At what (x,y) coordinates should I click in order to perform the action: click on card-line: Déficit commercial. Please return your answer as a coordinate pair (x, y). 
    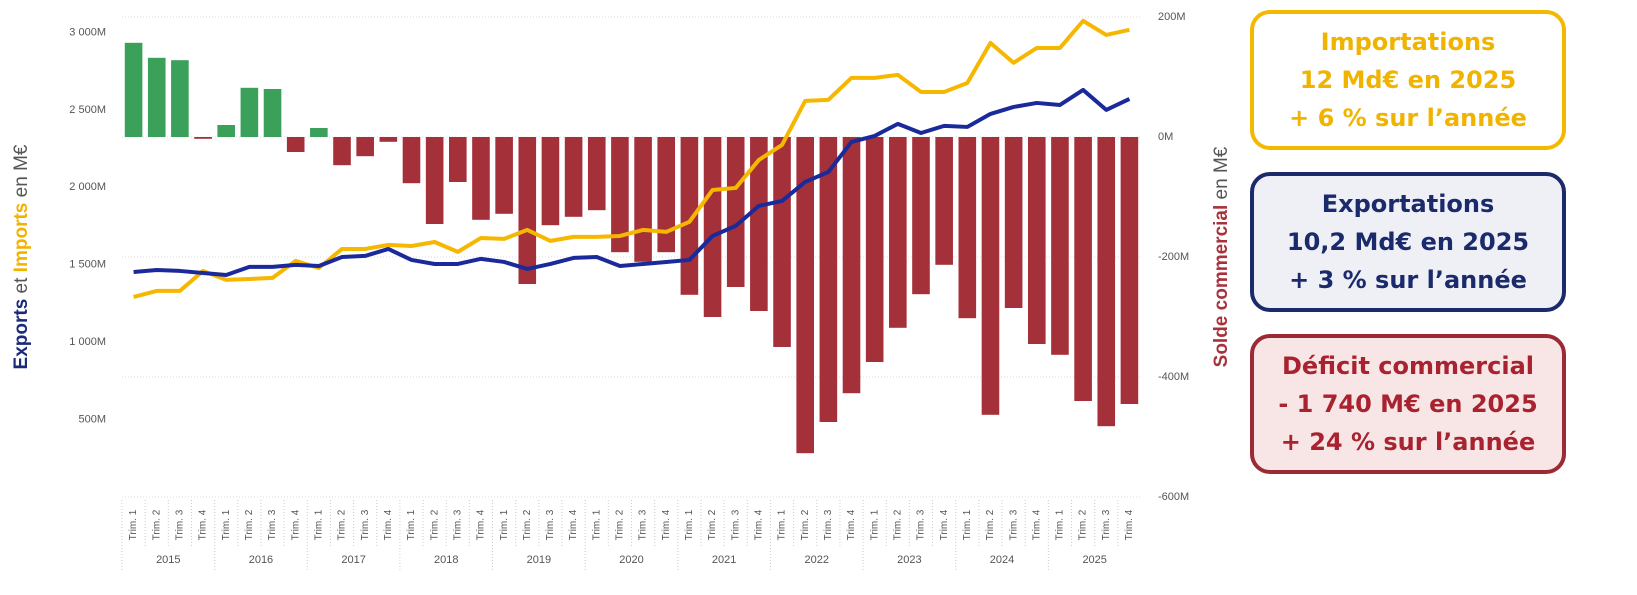
    Looking at the image, I should click on (1408, 366).